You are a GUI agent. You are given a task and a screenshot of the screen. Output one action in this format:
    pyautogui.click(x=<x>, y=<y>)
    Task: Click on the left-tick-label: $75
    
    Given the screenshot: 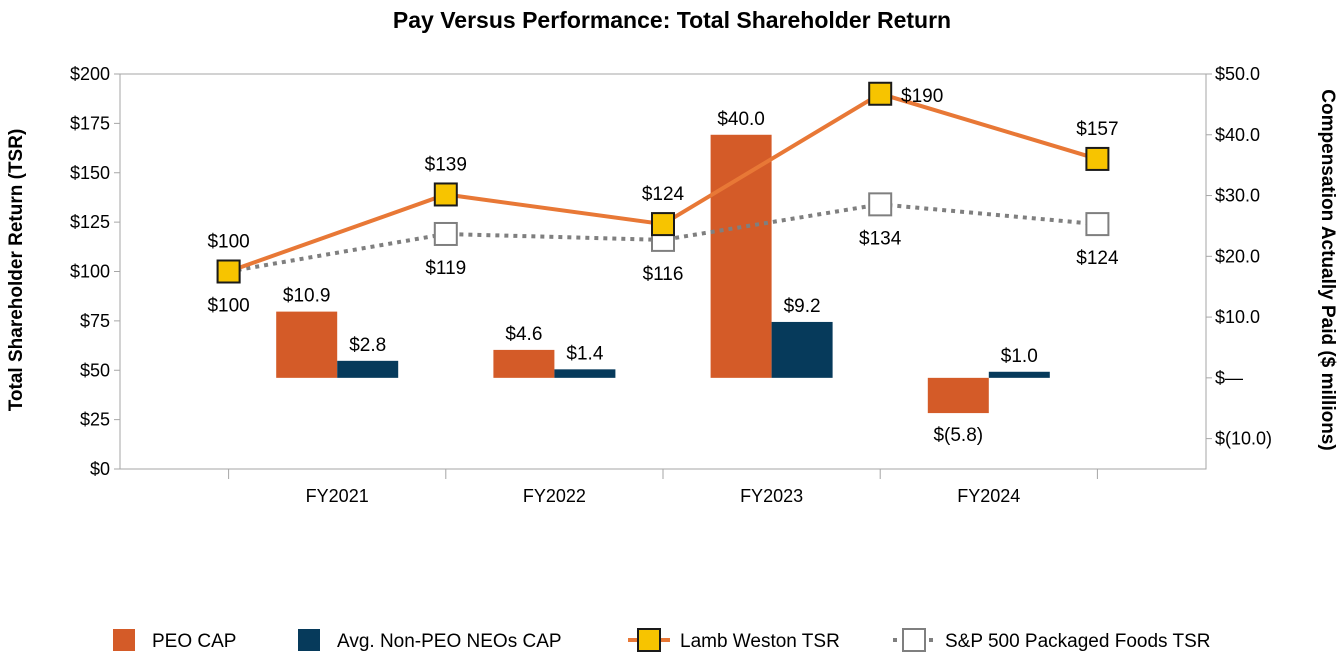 What is the action you would take?
    pyautogui.click(x=95, y=321)
    